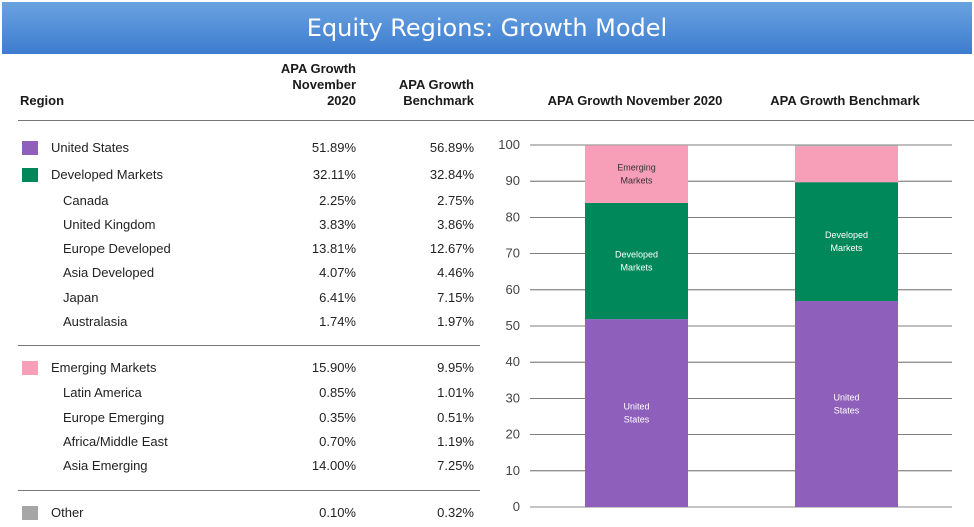 Image resolution: width=974 pixels, height=527 pixels. Describe the element at coordinates (845, 100) in the screenshot. I see `chart-header-2-text: APA Growth Benchmark` at that location.